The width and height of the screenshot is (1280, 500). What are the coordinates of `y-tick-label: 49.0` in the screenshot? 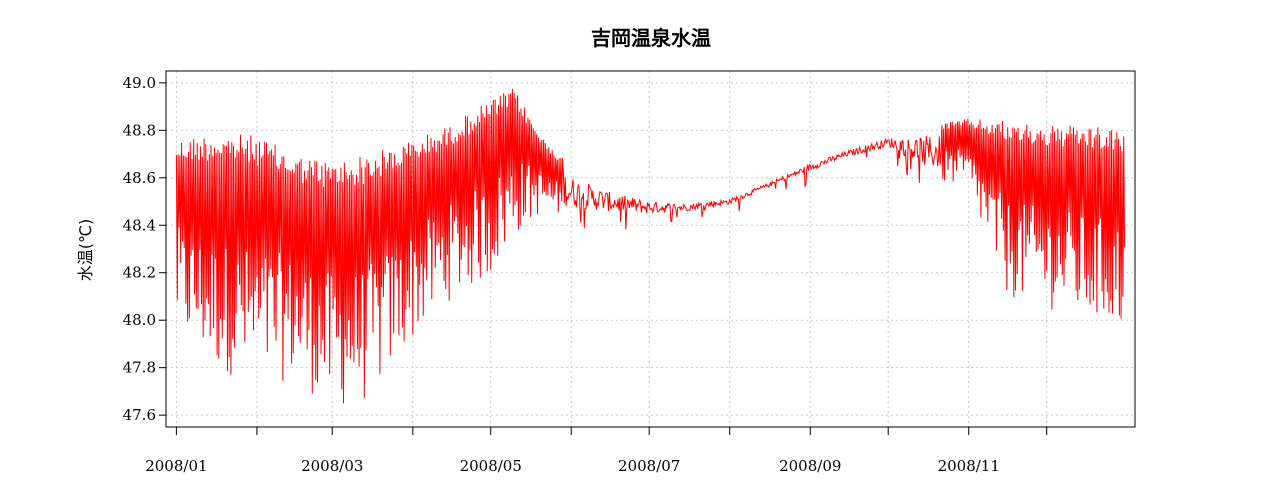 It's located at (139, 83).